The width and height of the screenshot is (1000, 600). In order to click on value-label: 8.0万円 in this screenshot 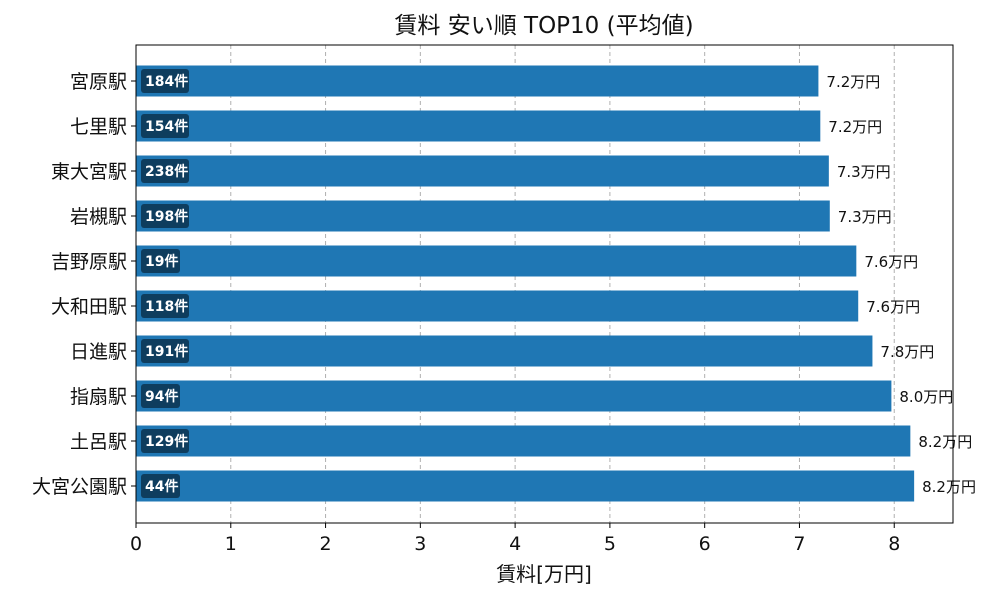, I will do `click(926, 397)`.